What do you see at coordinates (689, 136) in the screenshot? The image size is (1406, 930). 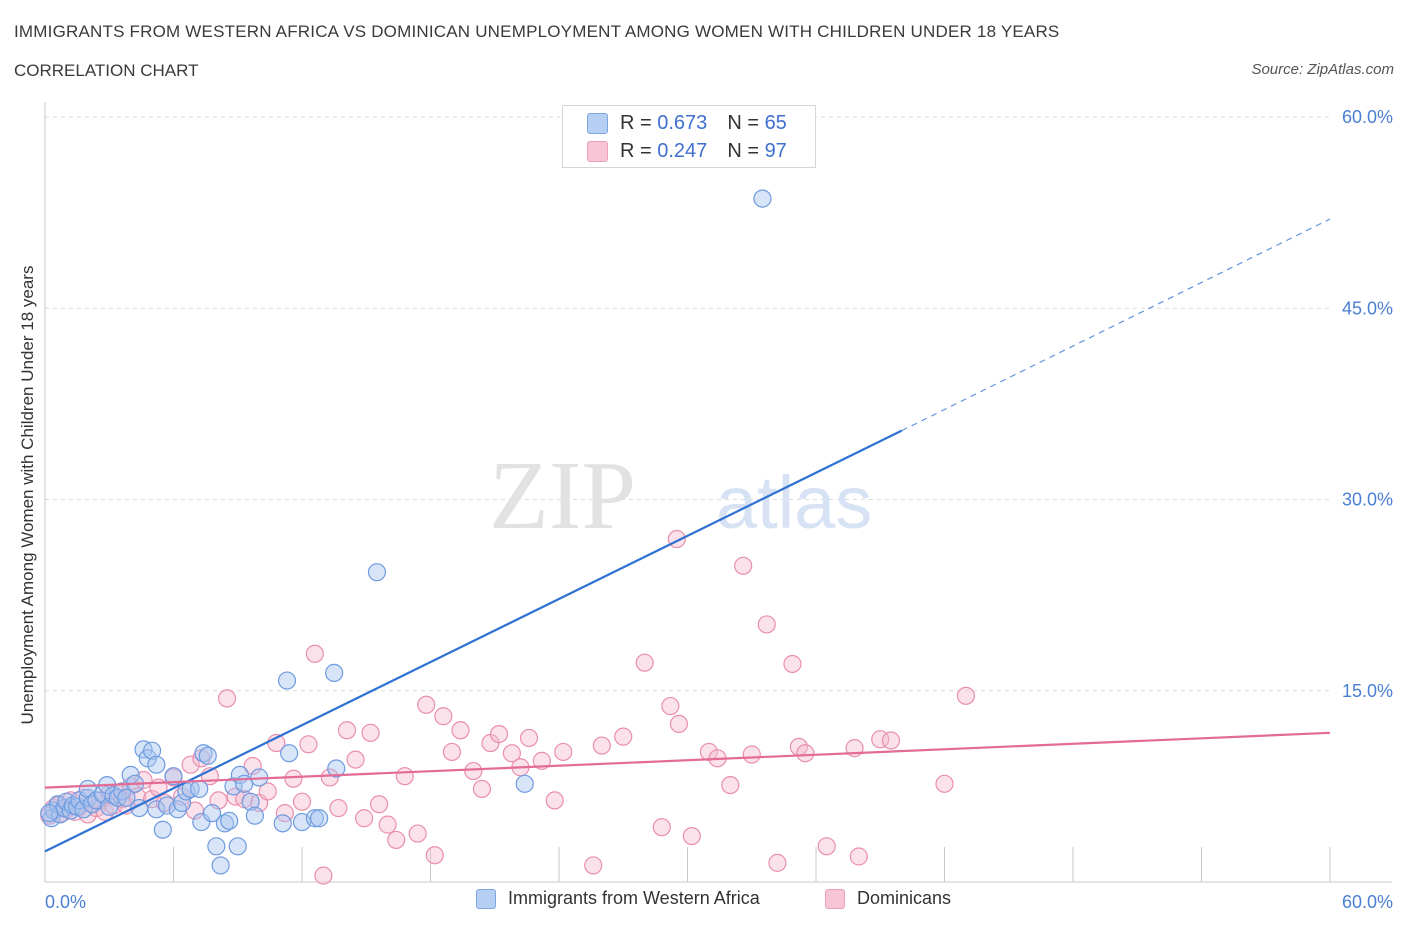 I see `stats-legend: R = 0.673 N = 65 R = 0.247 N = 97` at bounding box center [689, 136].